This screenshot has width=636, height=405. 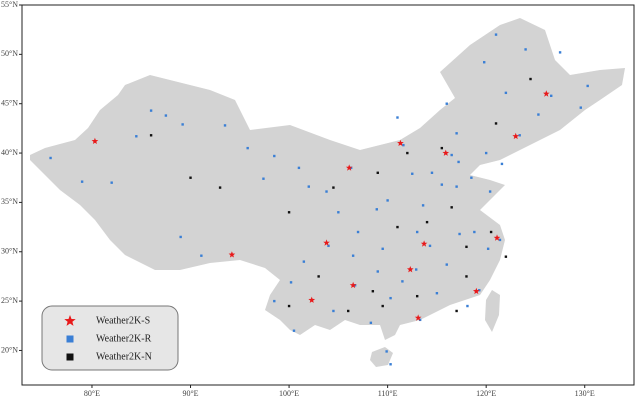 I want to click on y-tick-label: 55°N, so click(x=9, y=4).